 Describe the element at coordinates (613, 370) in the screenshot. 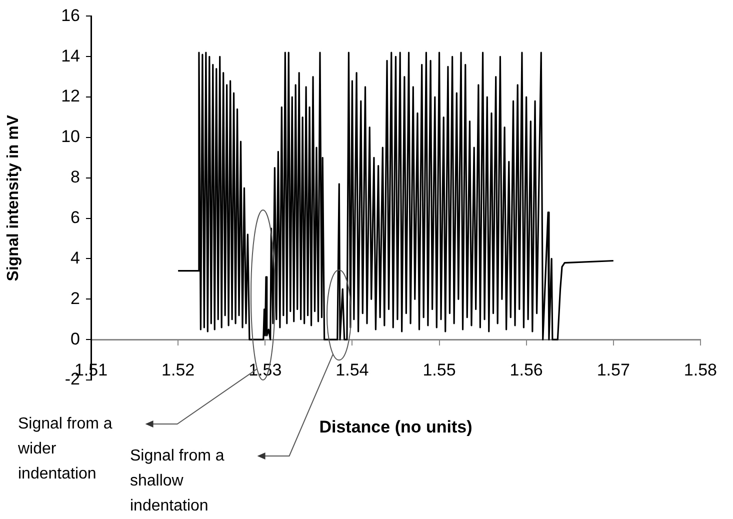

I see `x-tick-label: 1.57` at that location.